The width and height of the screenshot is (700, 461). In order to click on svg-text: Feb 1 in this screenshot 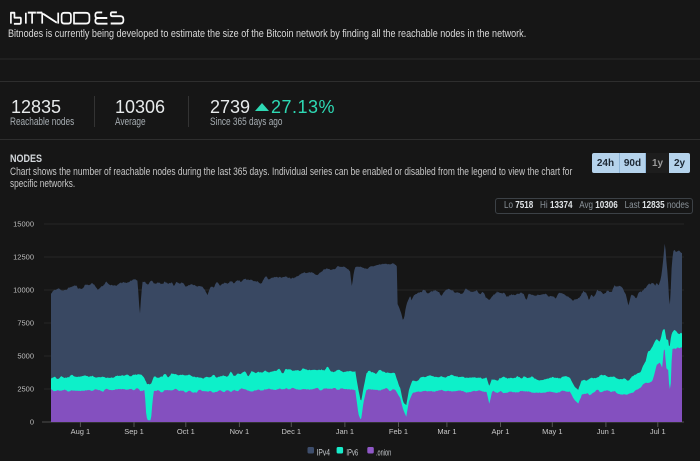, I will do `click(398, 431)`.